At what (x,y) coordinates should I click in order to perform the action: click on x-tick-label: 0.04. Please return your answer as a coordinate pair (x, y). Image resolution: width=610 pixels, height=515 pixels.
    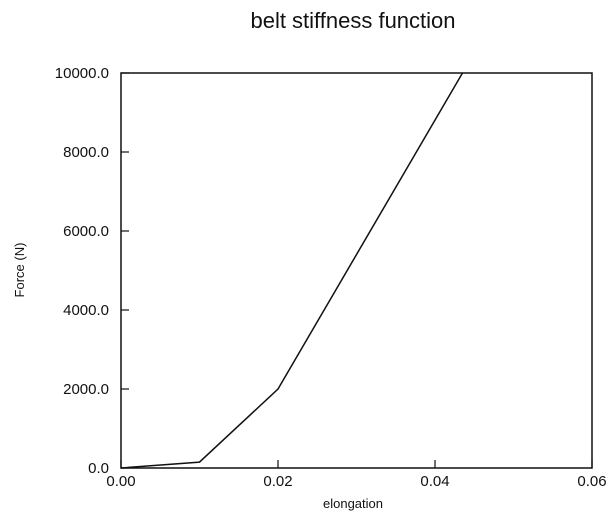
    Looking at the image, I should click on (434, 481).